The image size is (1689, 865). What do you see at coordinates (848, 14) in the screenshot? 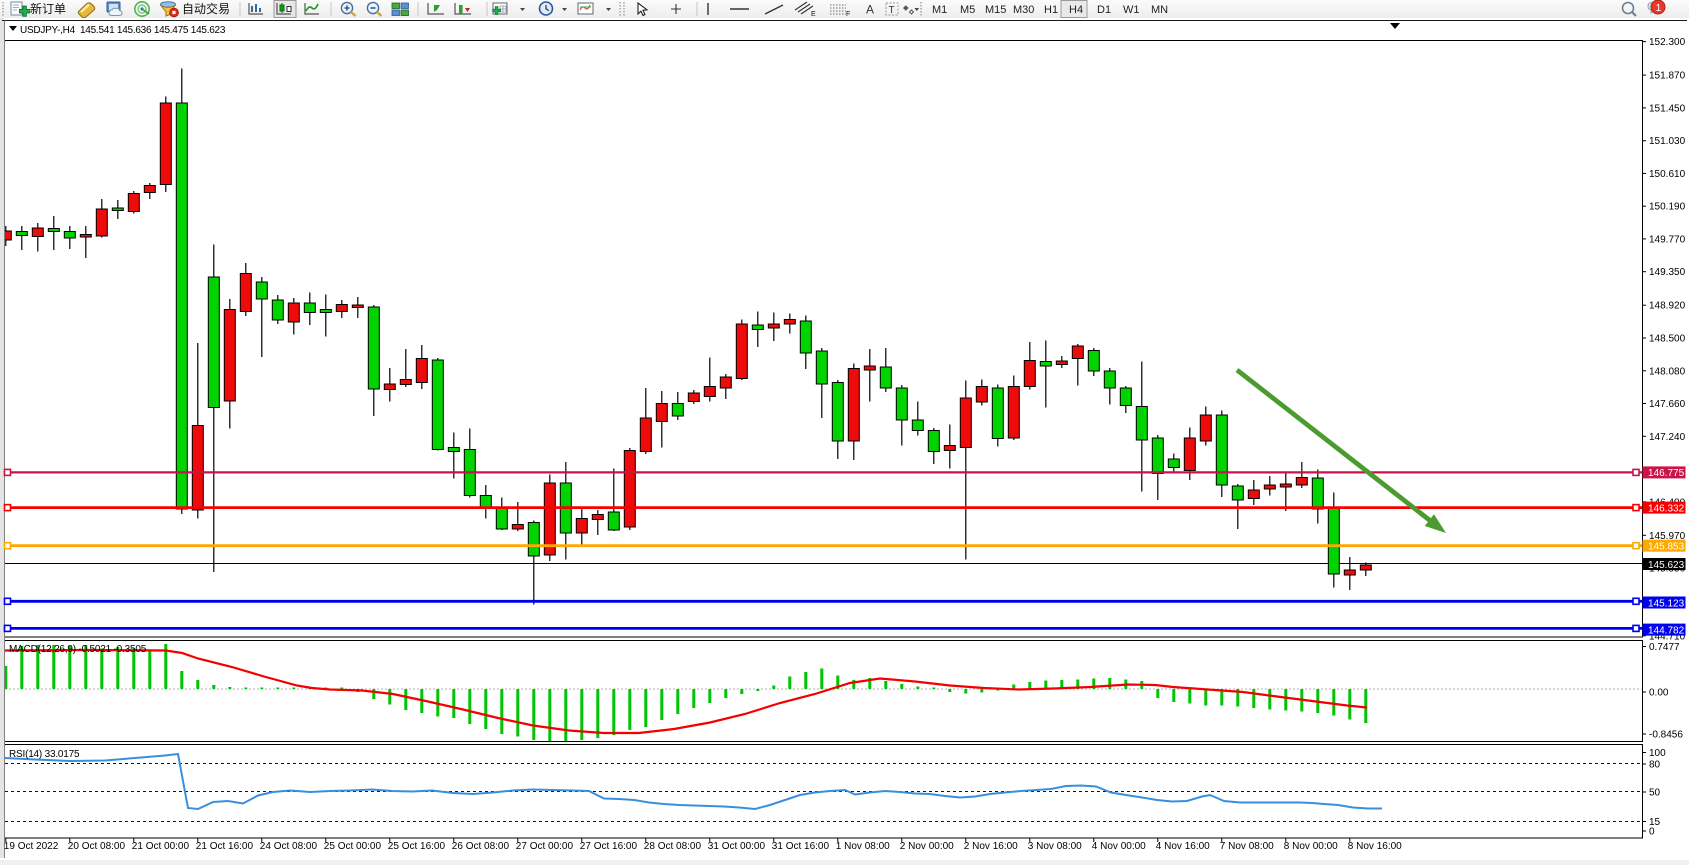
I see `svg-text: F` at bounding box center [848, 14].